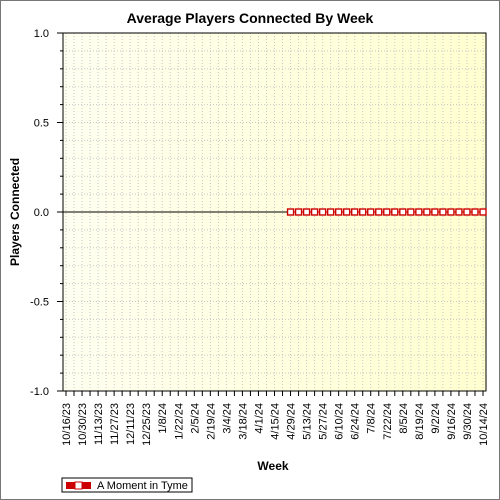 The width and height of the screenshot is (500, 500). I want to click on x-tick-label: 10/16/23, so click(67, 424).